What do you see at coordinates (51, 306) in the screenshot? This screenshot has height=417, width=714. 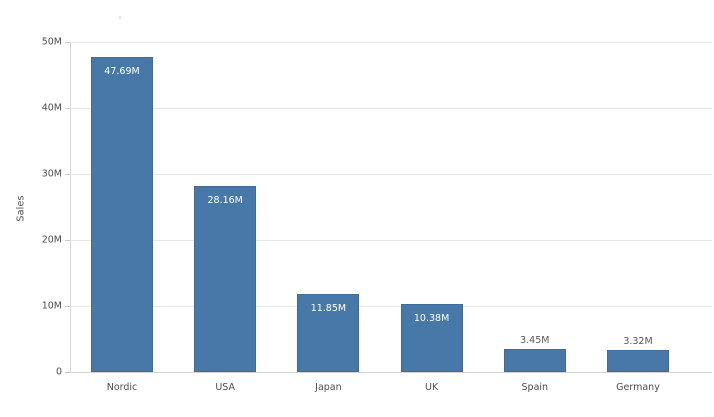 I see `y-axis-tick-label: 10M` at bounding box center [51, 306].